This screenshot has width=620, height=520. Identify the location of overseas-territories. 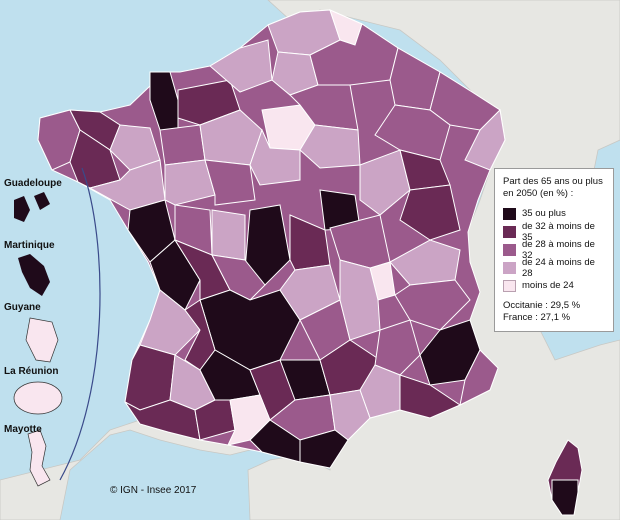
(38, 339).